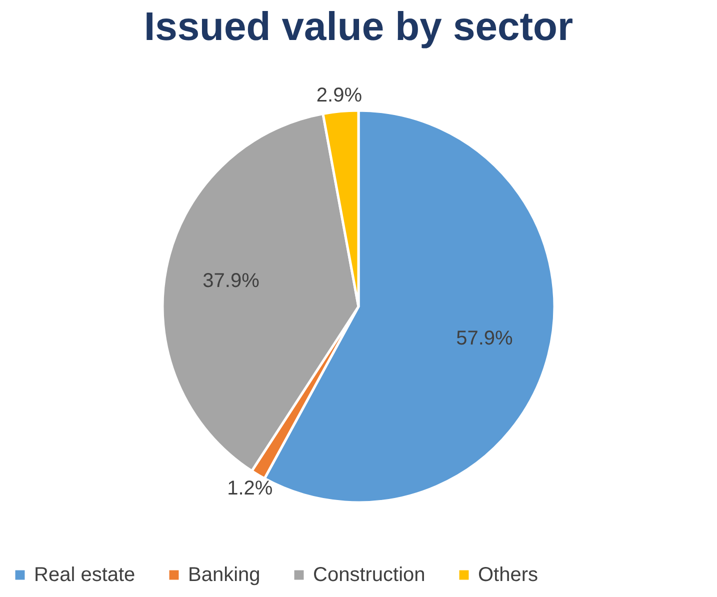 The width and height of the screenshot is (717, 597). I want to click on data-label: 1.2%, so click(250, 489).